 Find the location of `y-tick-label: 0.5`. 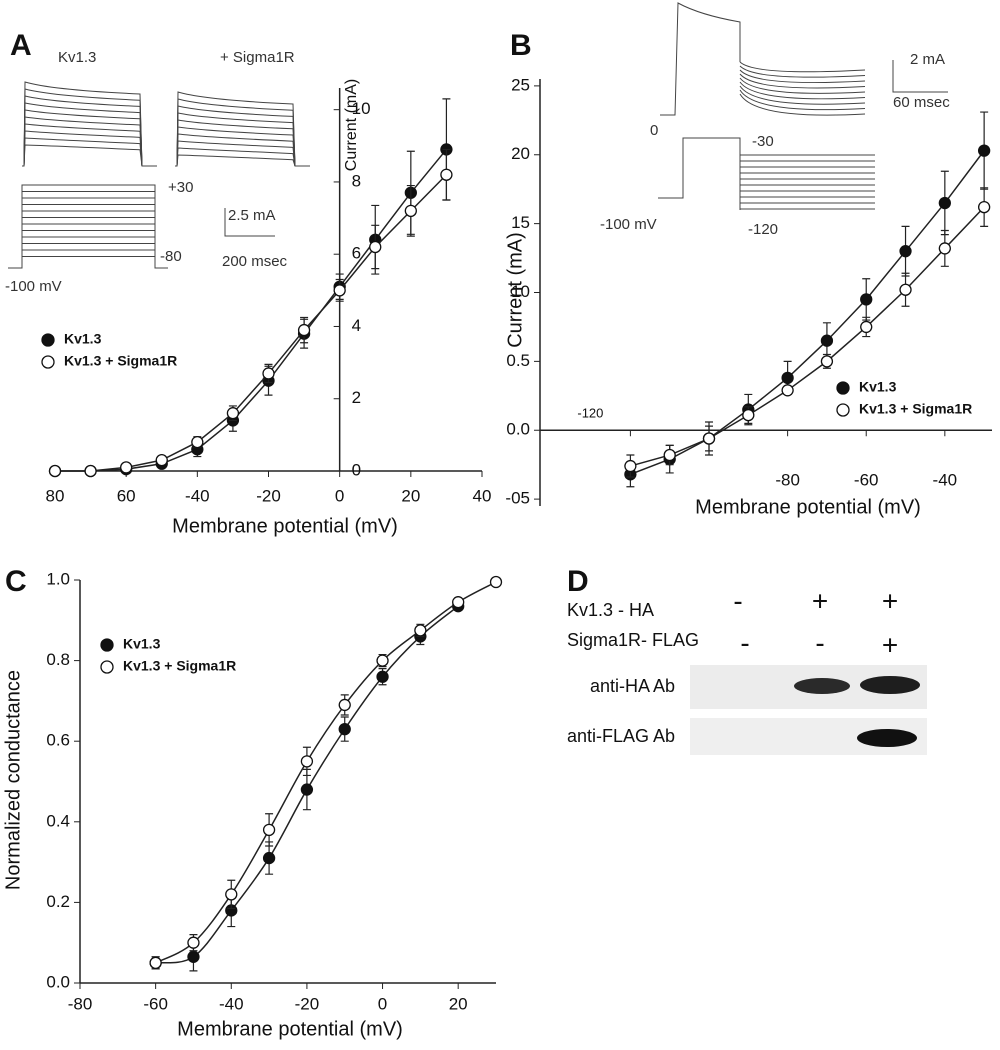

y-tick-label: 0.5 is located at coordinates (518, 360).